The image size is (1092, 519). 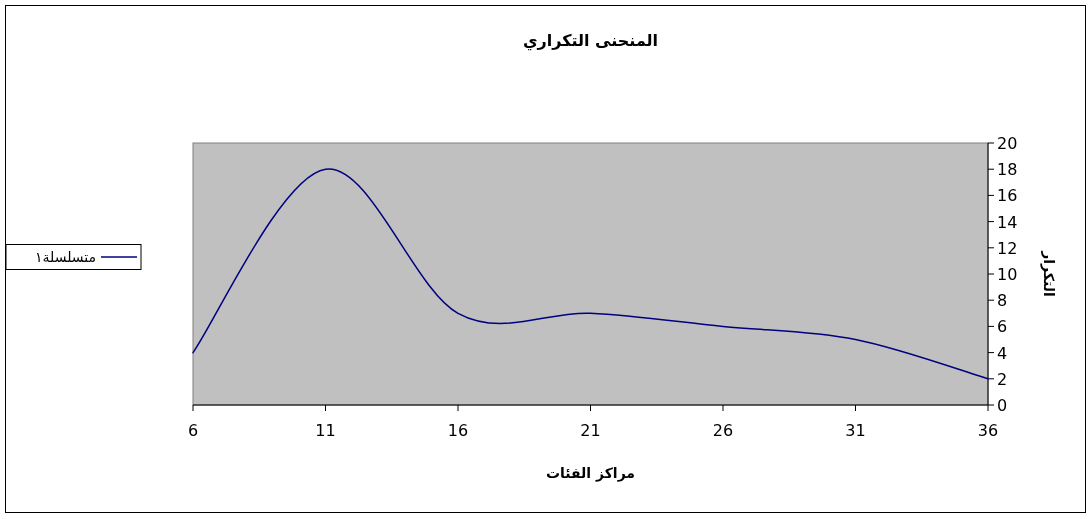 I want to click on y-tick-label: 4, so click(x=1002, y=353).